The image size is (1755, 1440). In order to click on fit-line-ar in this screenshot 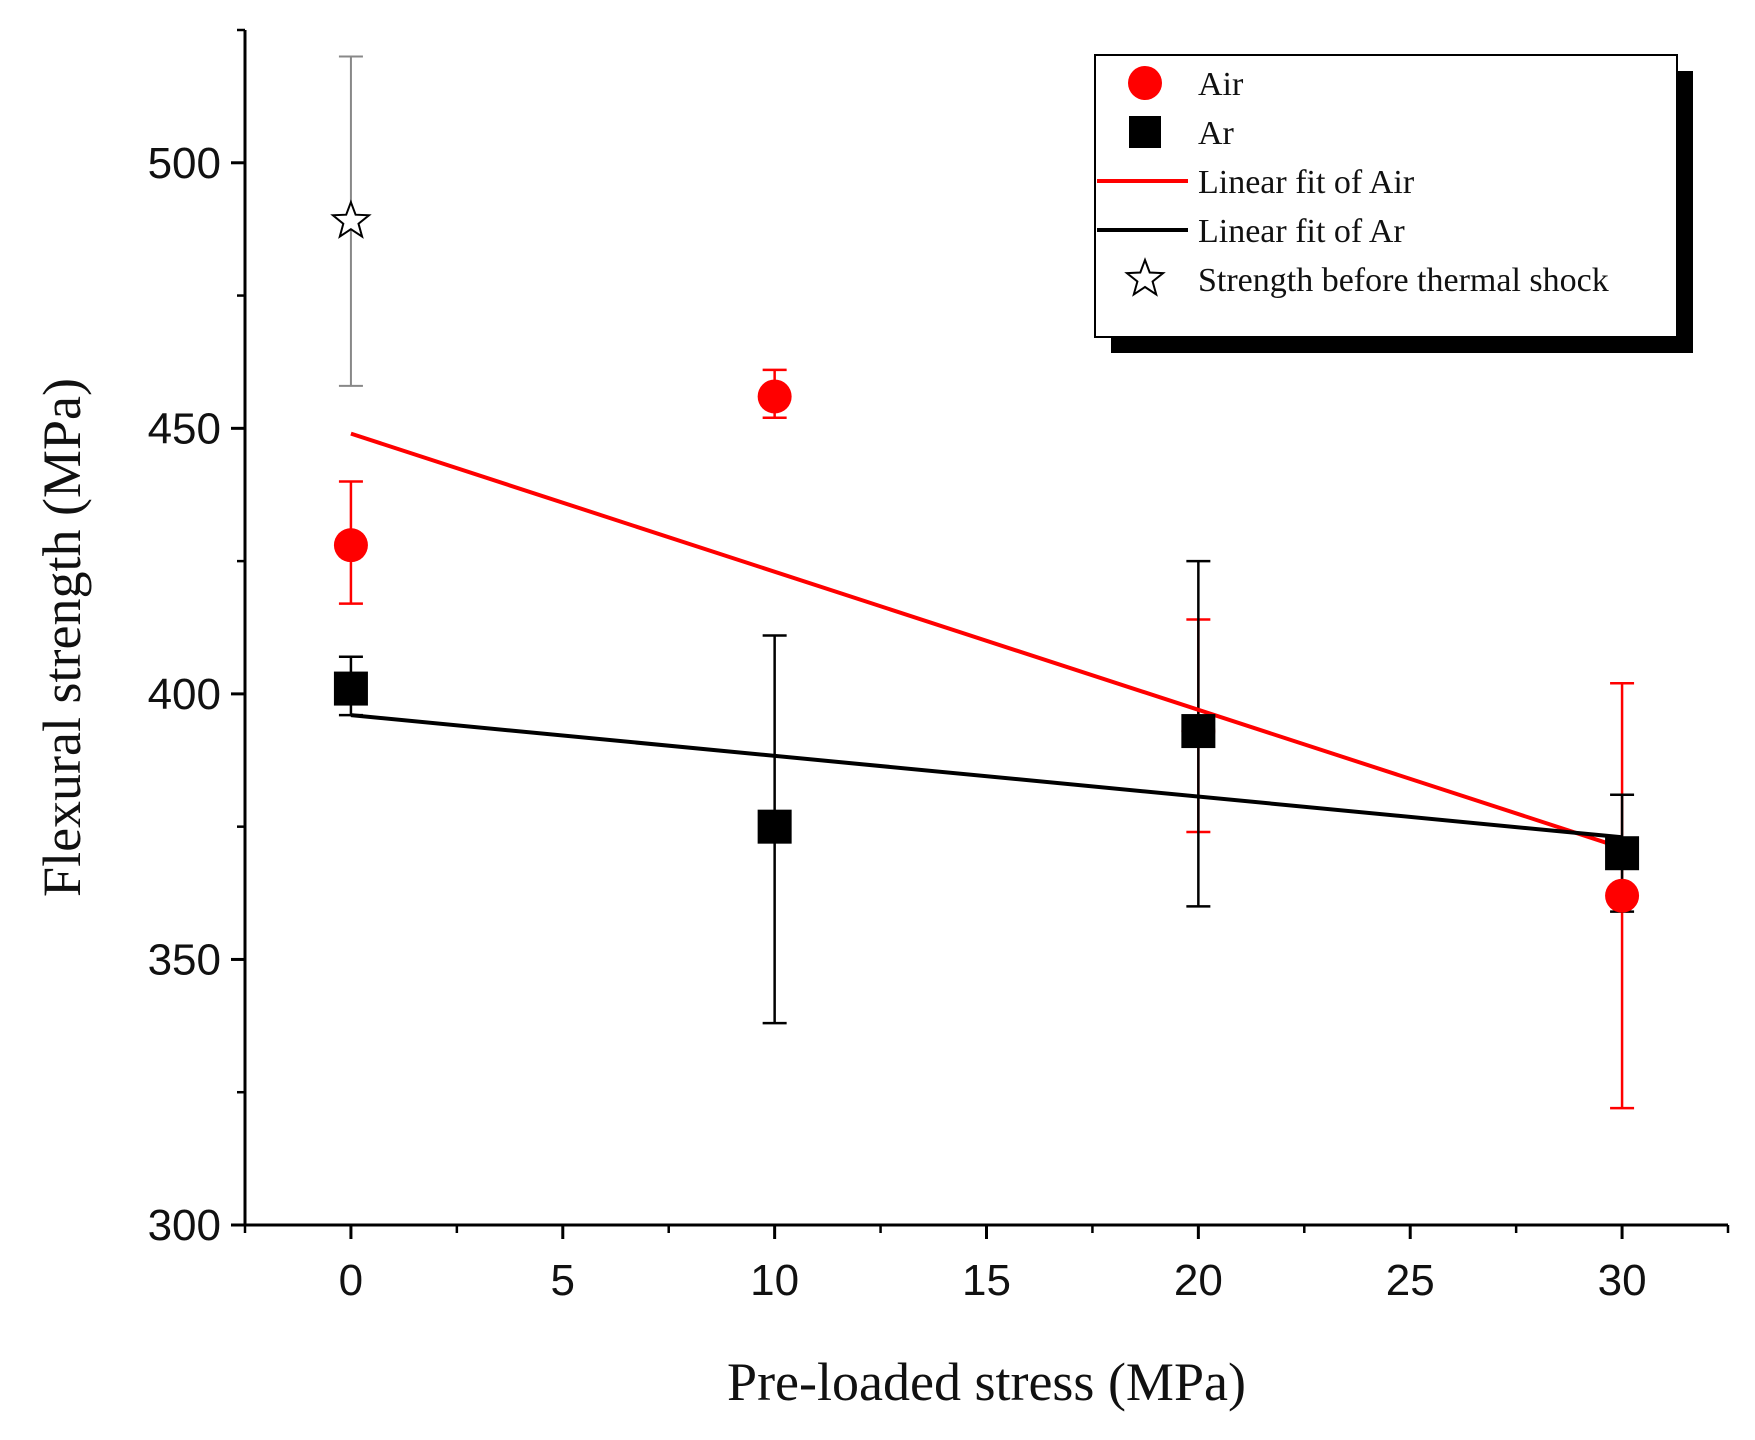, I will do `click(986, 776)`.